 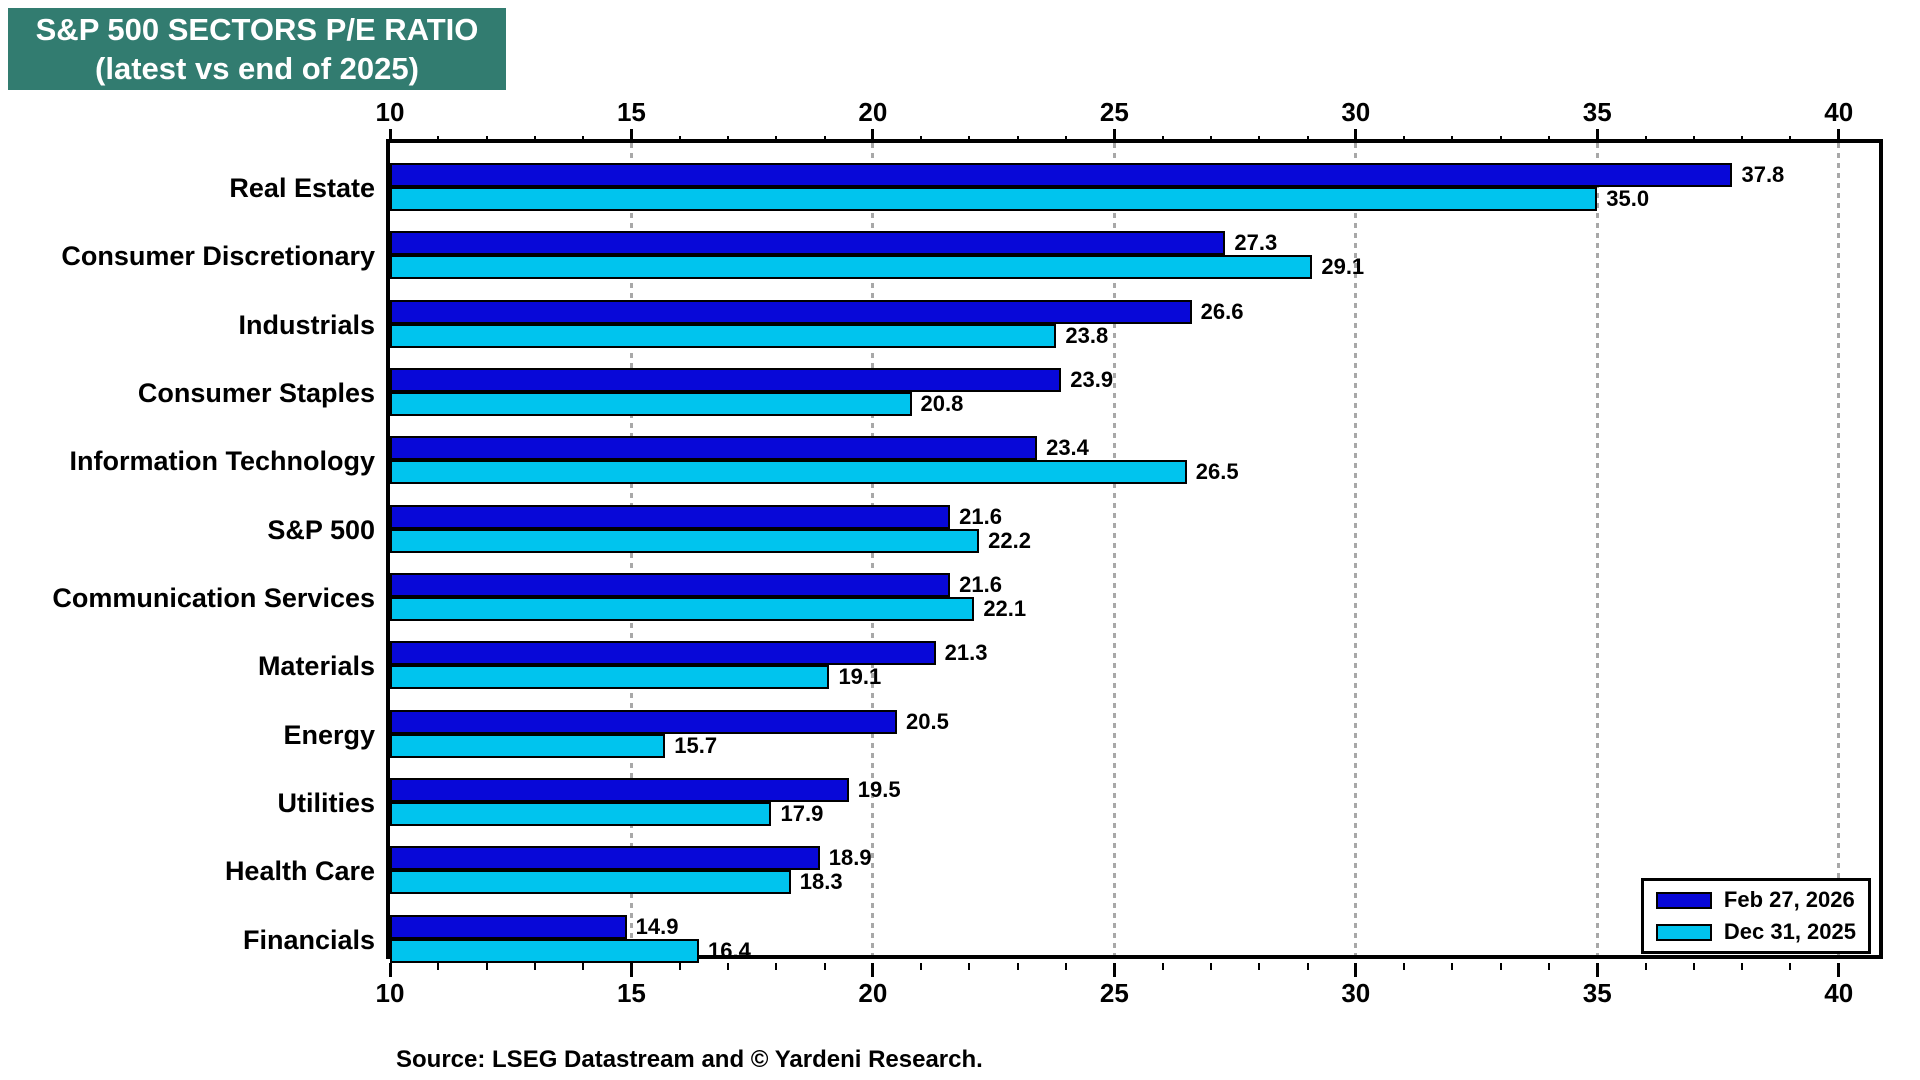 I want to click on bar-value-label: 18.3, so click(x=821, y=882).